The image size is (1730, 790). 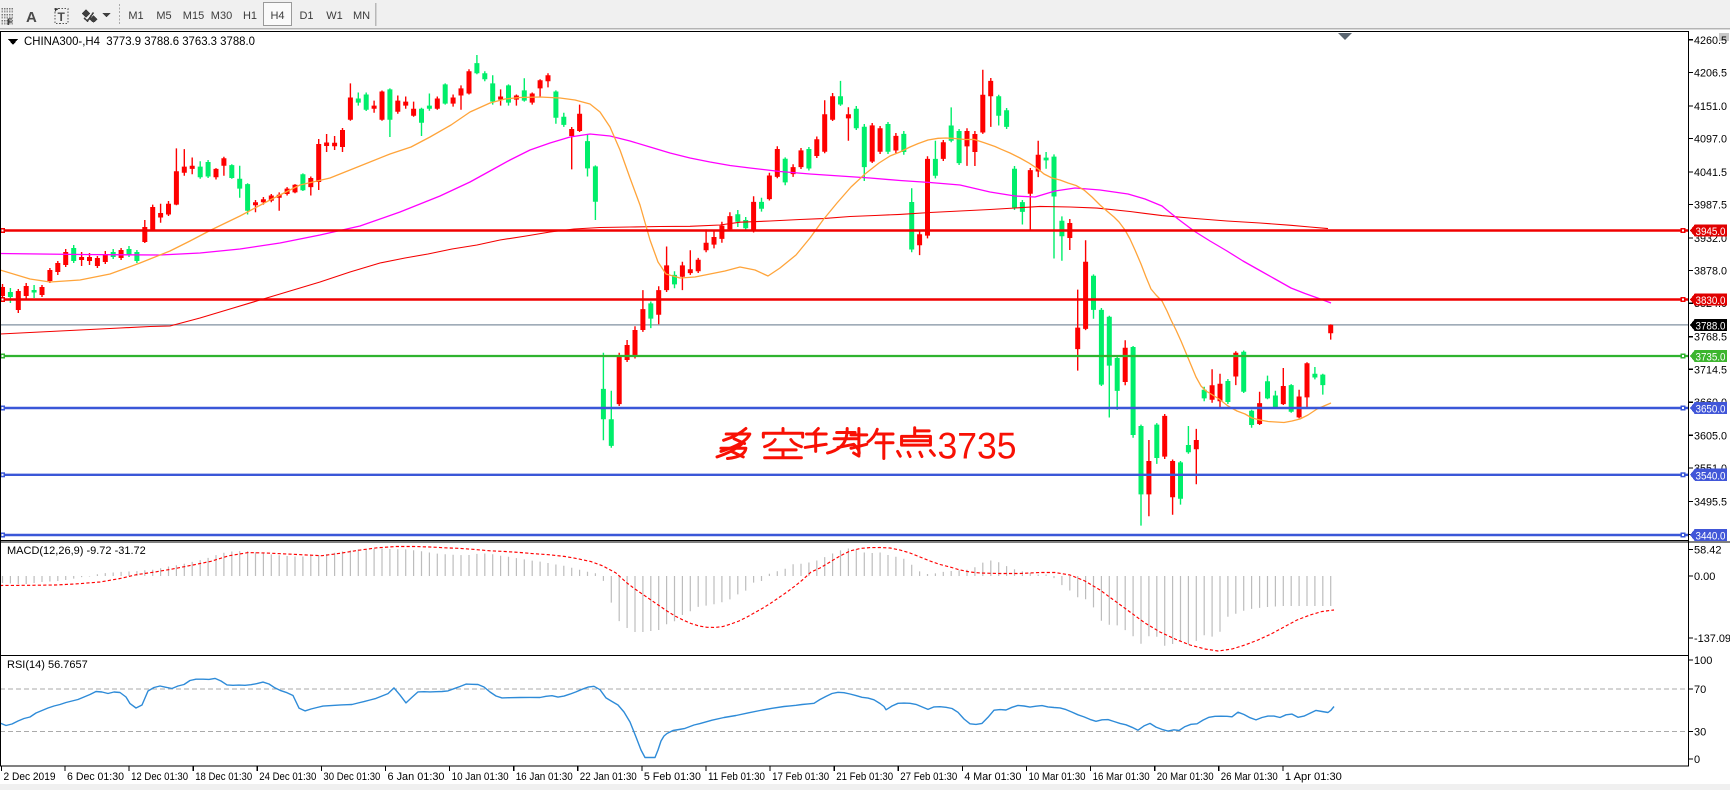 What do you see at coordinates (1703, 661) in the screenshot?
I see `svg-text: 100` at bounding box center [1703, 661].